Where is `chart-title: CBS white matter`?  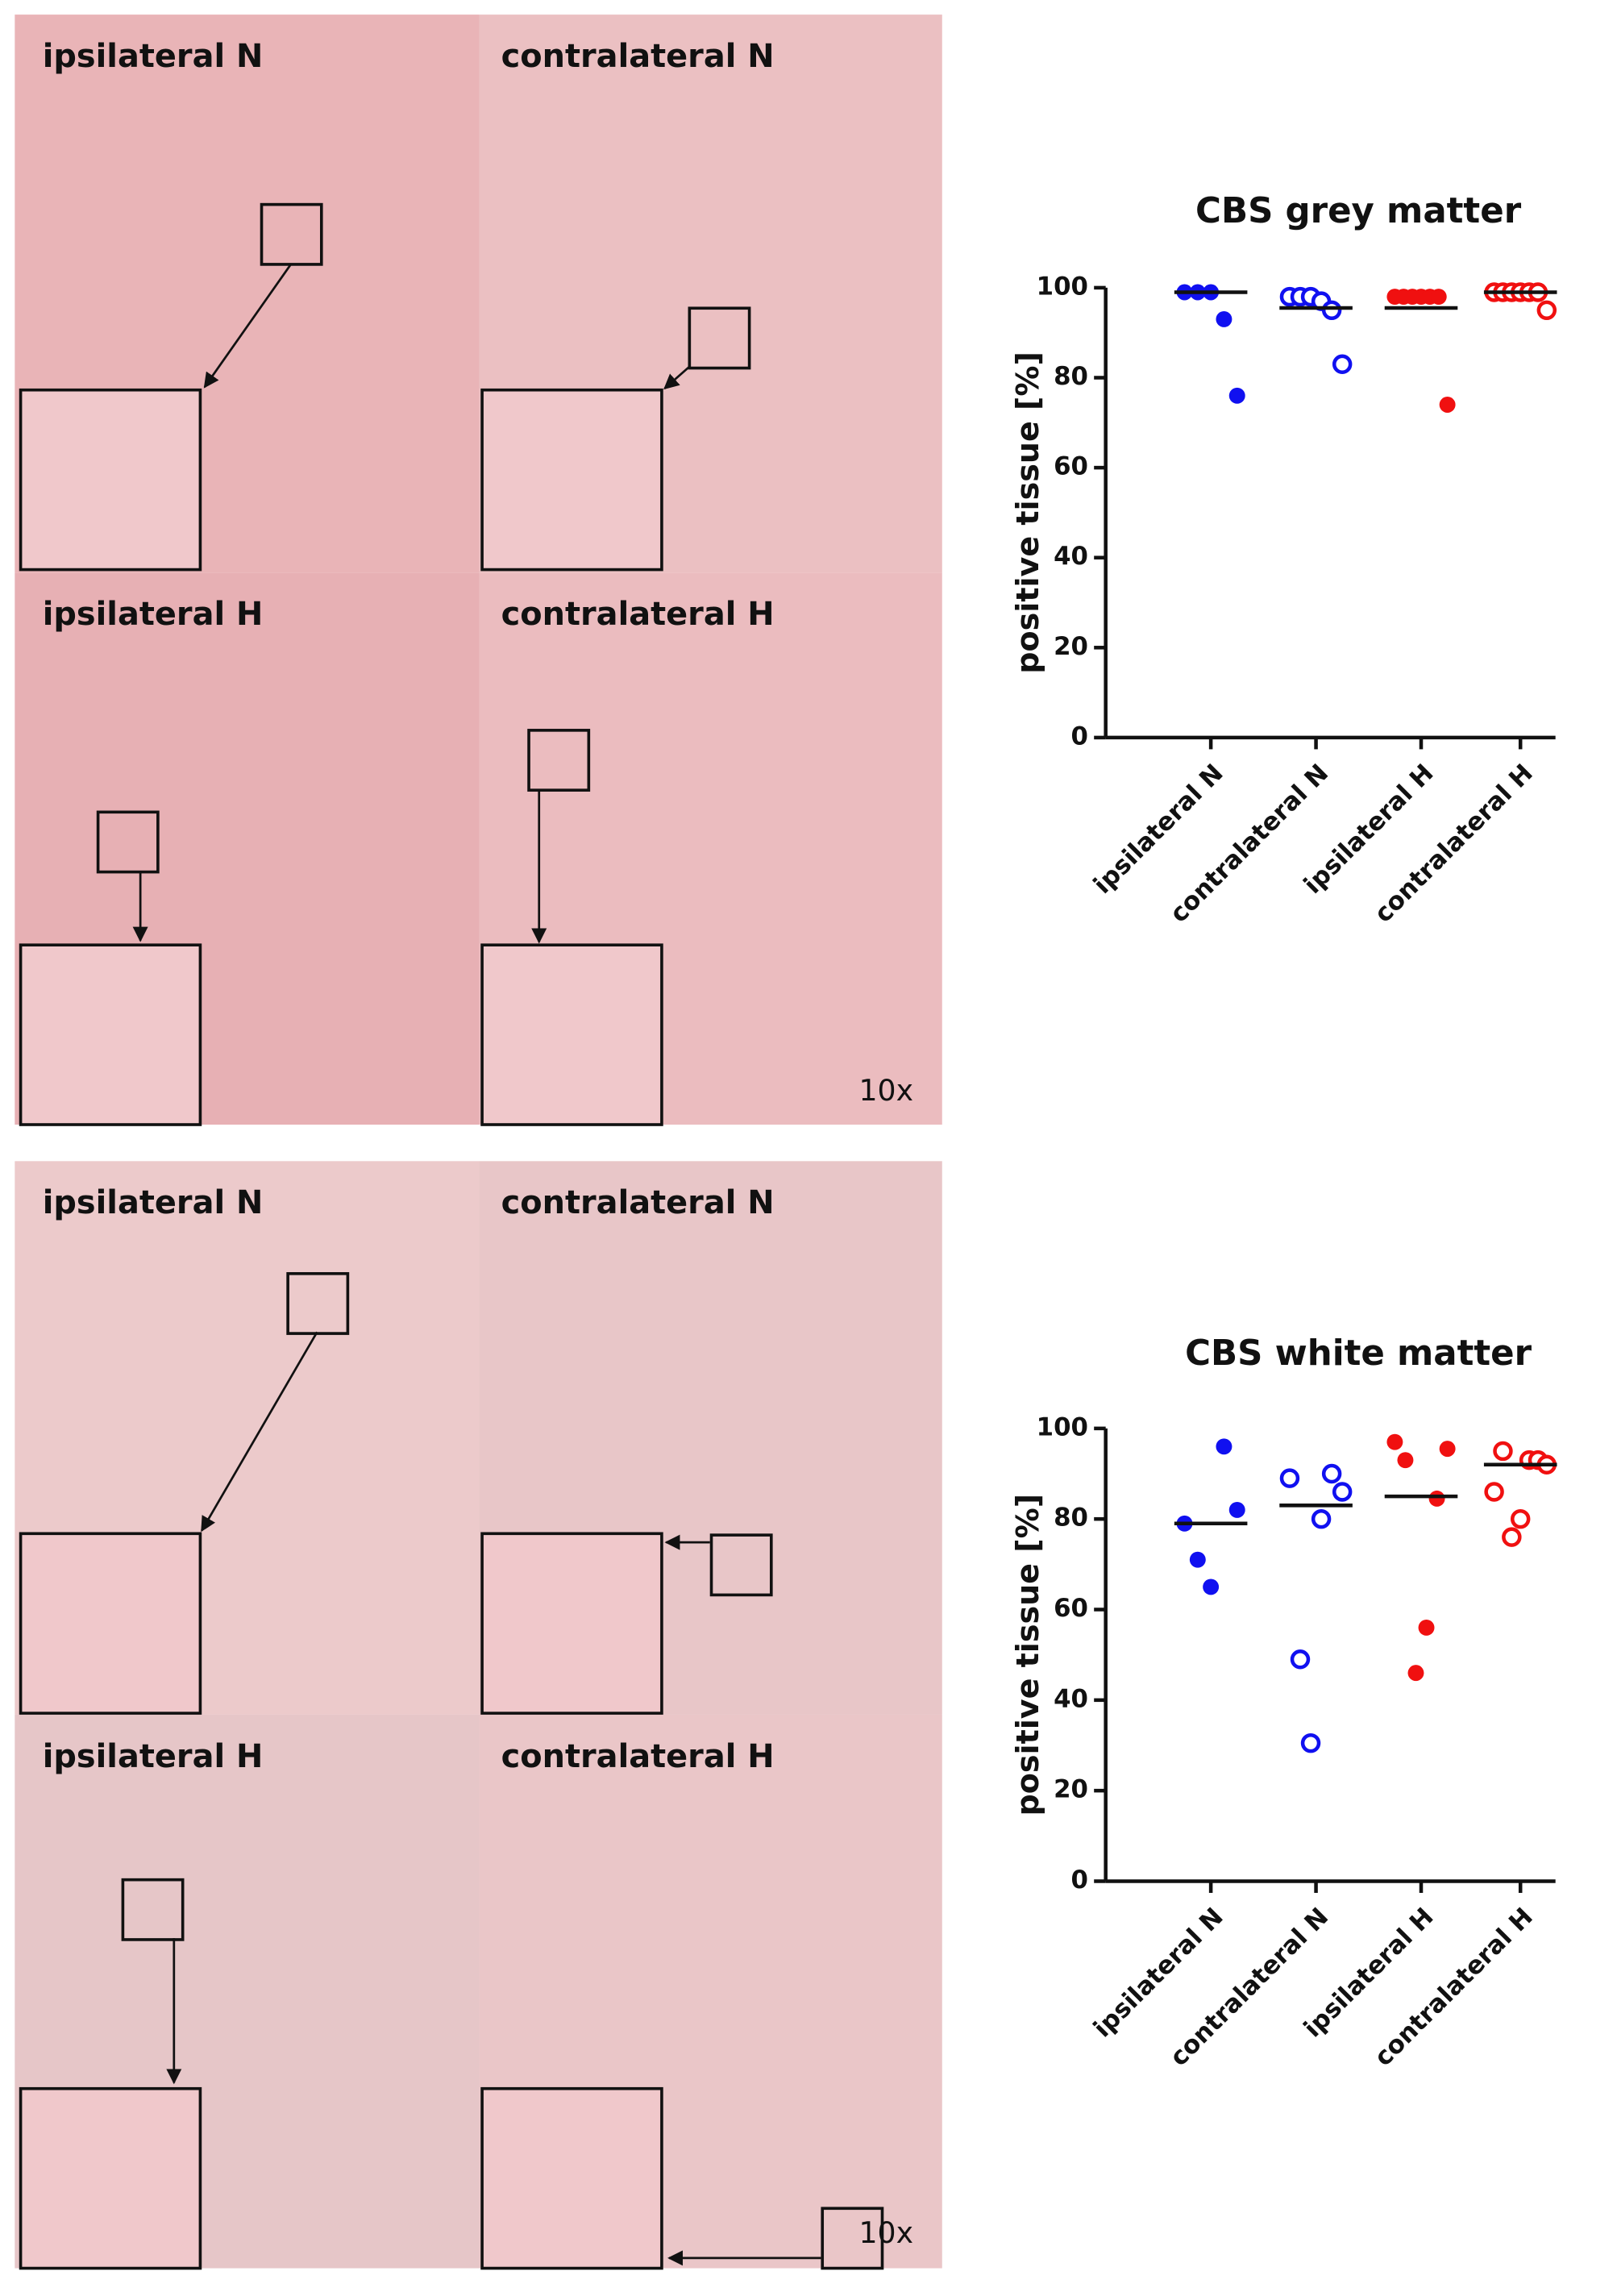
chart-title: CBS white matter is located at coordinates (1358, 1353).